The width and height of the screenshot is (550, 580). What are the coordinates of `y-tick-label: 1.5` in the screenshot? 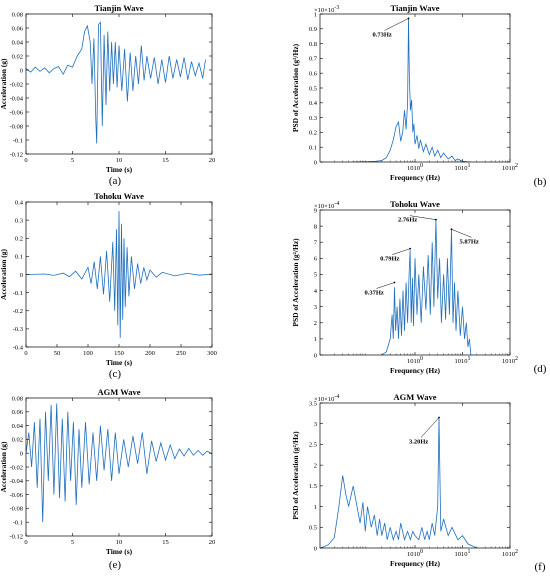 It's located at (313, 486).